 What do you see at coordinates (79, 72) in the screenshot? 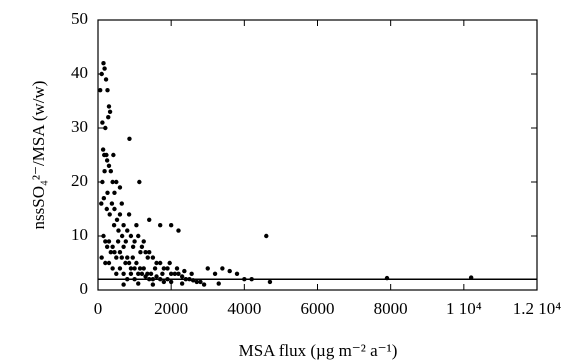
I see `y-tick-label: 40` at bounding box center [79, 72].